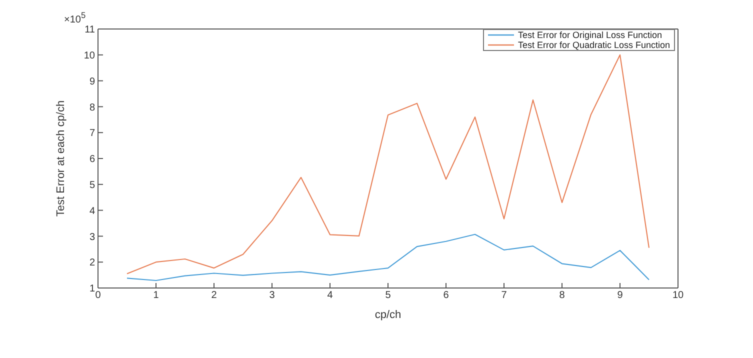 The width and height of the screenshot is (753, 358). What do you see at coordinates (60, 158) in the screenshot?
I see `y-axis-title: Test Error at each cp/ch` at bounding box center [60, 158].